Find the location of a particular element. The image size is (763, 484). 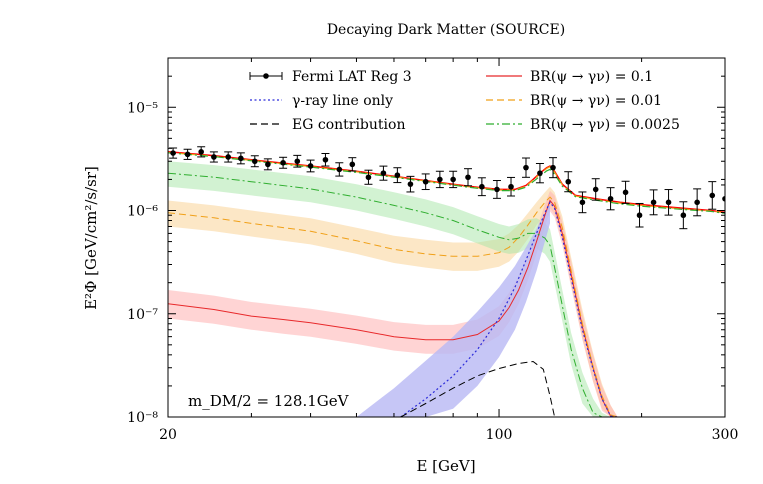

chart-title: Decaying Dark Matter (SOURCE) is located at coordinates (446, 30).